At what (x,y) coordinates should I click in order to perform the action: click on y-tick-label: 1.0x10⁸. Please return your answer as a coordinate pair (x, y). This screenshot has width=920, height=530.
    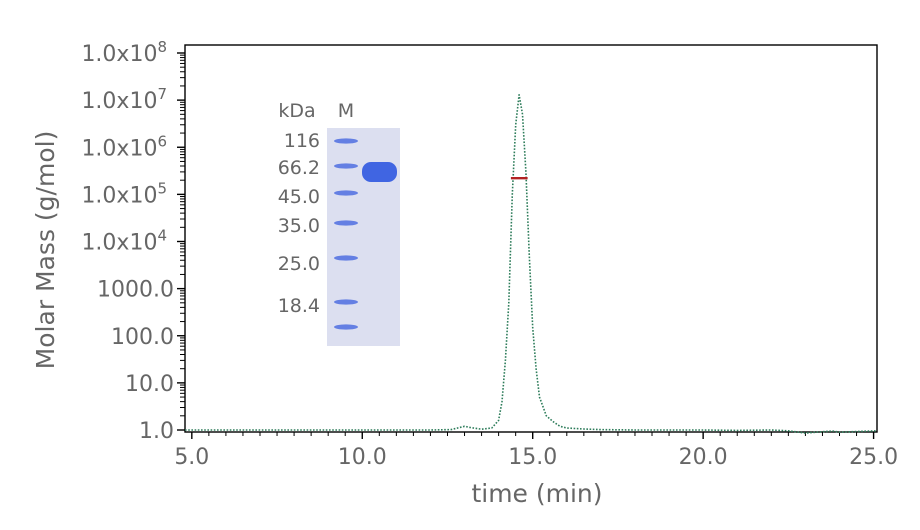
    Looking at the image, I should click on (124, 52).